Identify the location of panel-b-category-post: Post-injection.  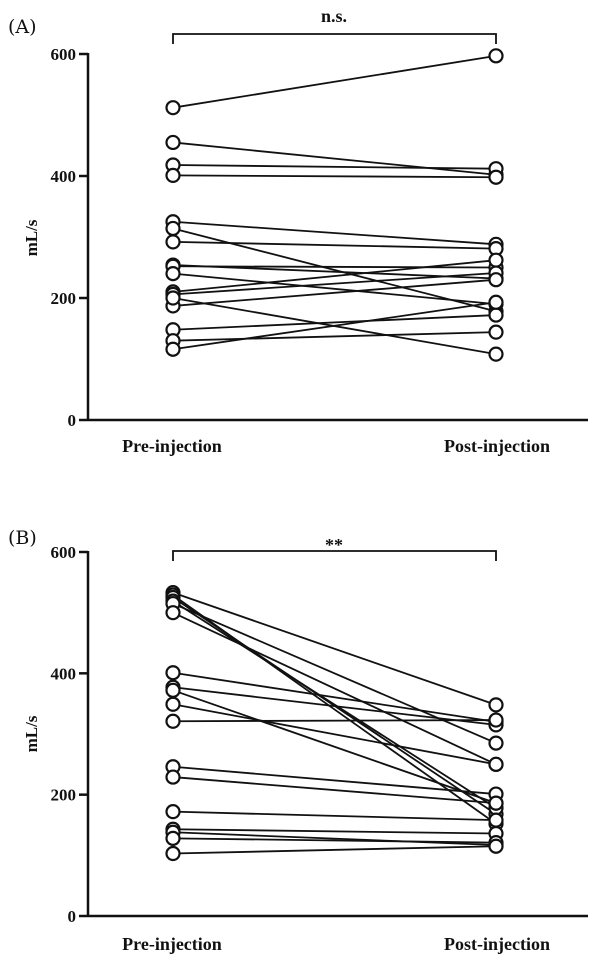
(497, 944).